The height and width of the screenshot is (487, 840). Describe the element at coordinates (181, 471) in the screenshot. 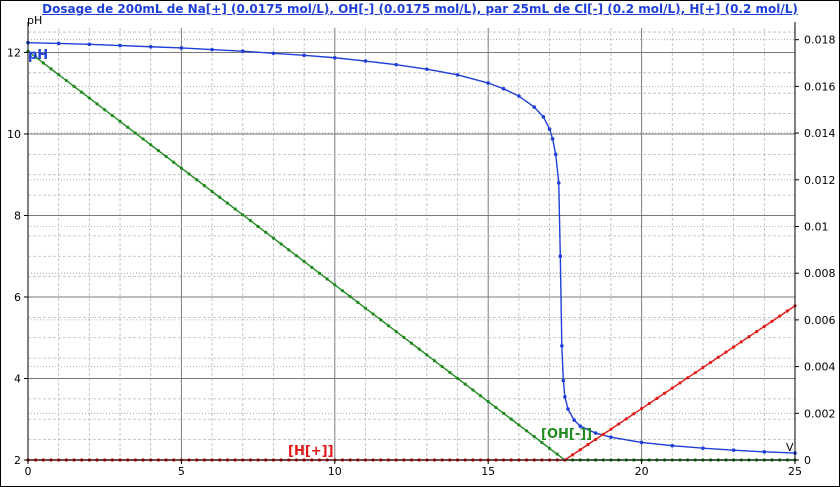

I see `x-tick-label: 5` at that location.